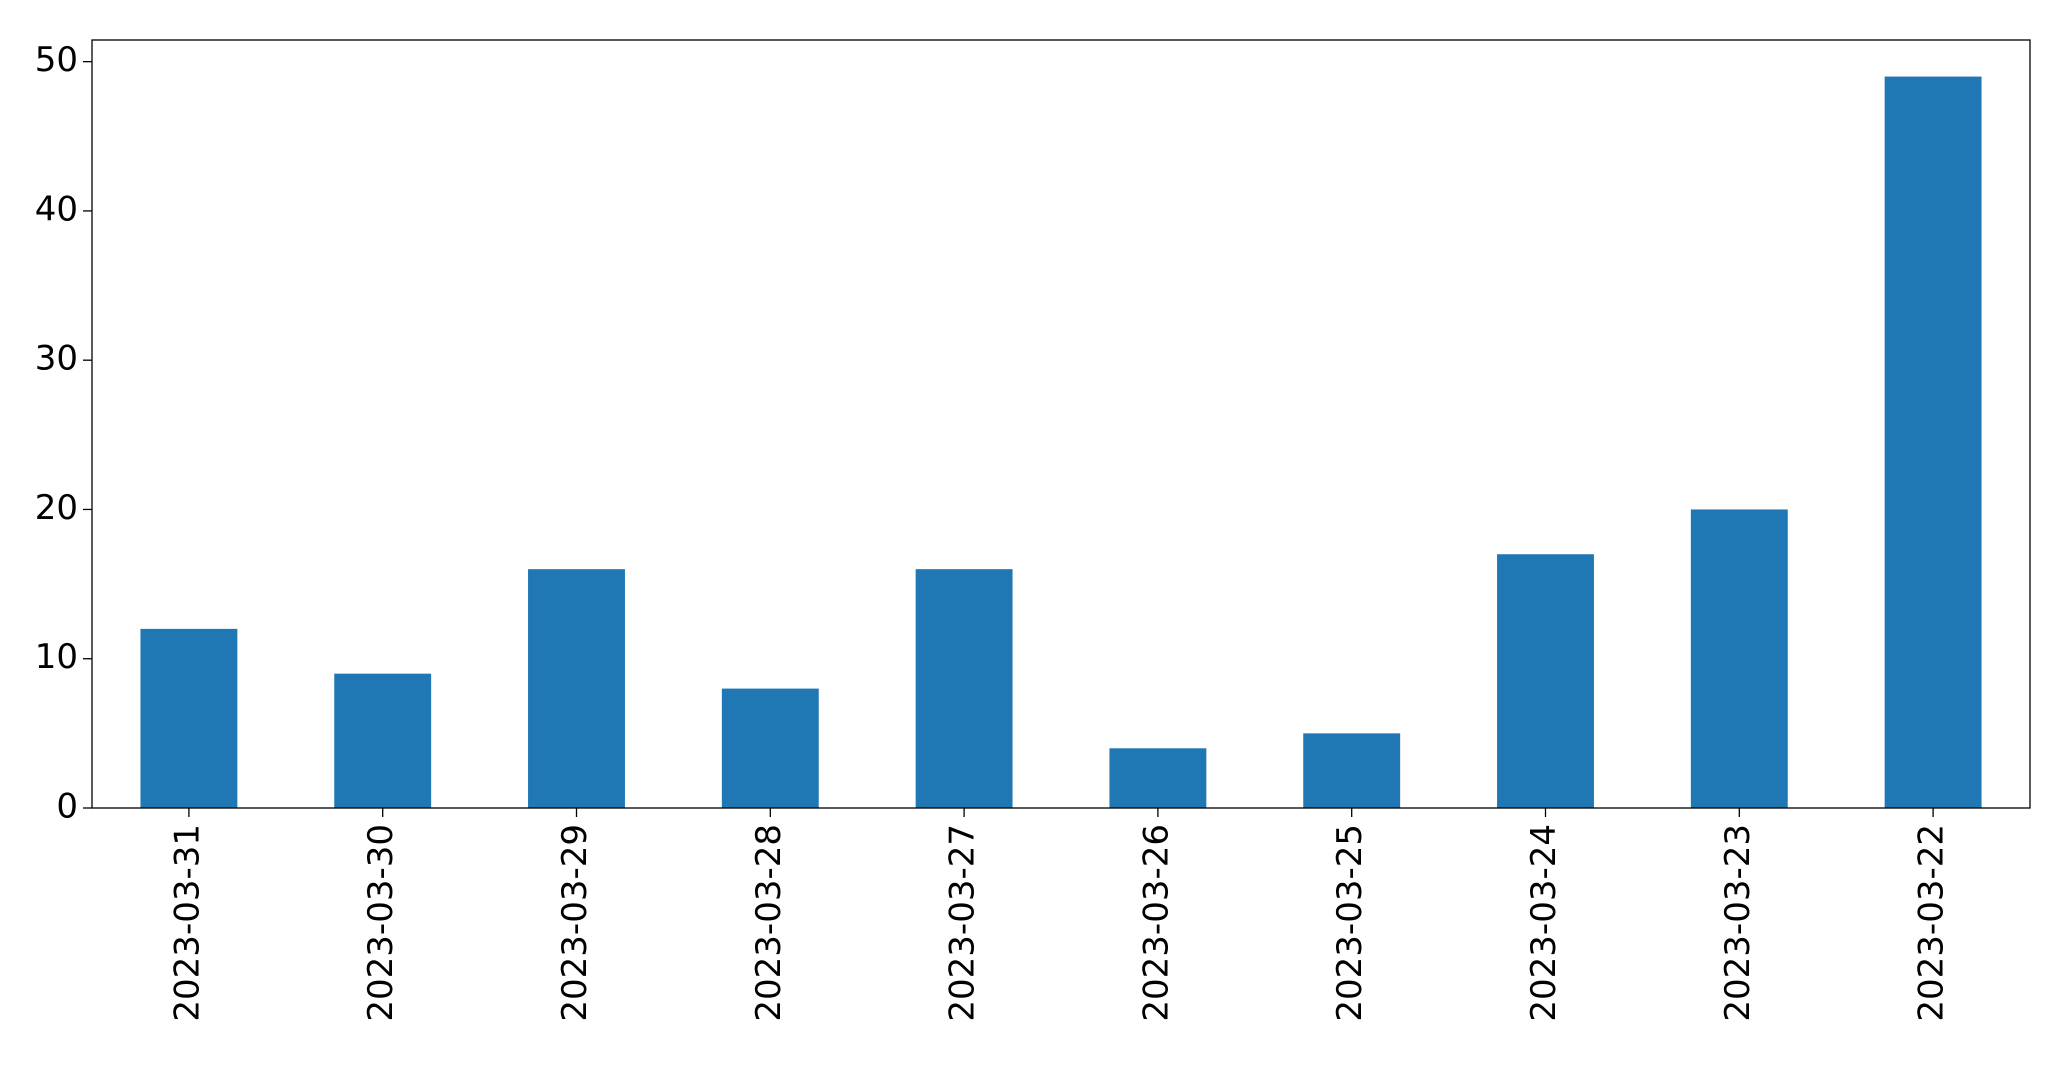  Describe the element at coordinates (1544, 923) in the screenshot. I see `x-tick-label: 2023-03-24` at that location.